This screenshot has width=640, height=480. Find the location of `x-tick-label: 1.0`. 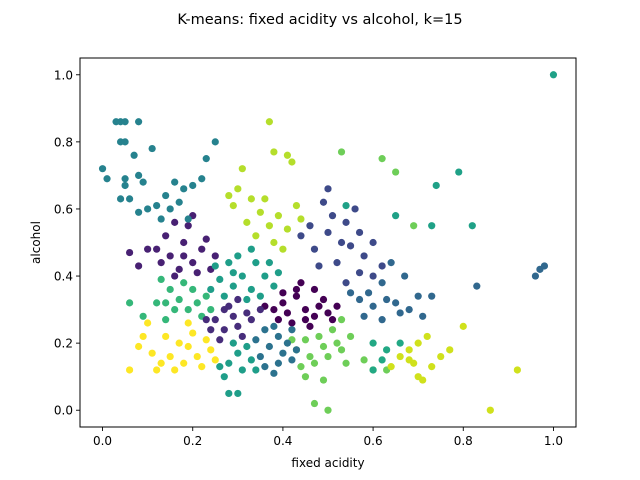

x-tick-label: 1.0 is located at coordinates (553, 441).